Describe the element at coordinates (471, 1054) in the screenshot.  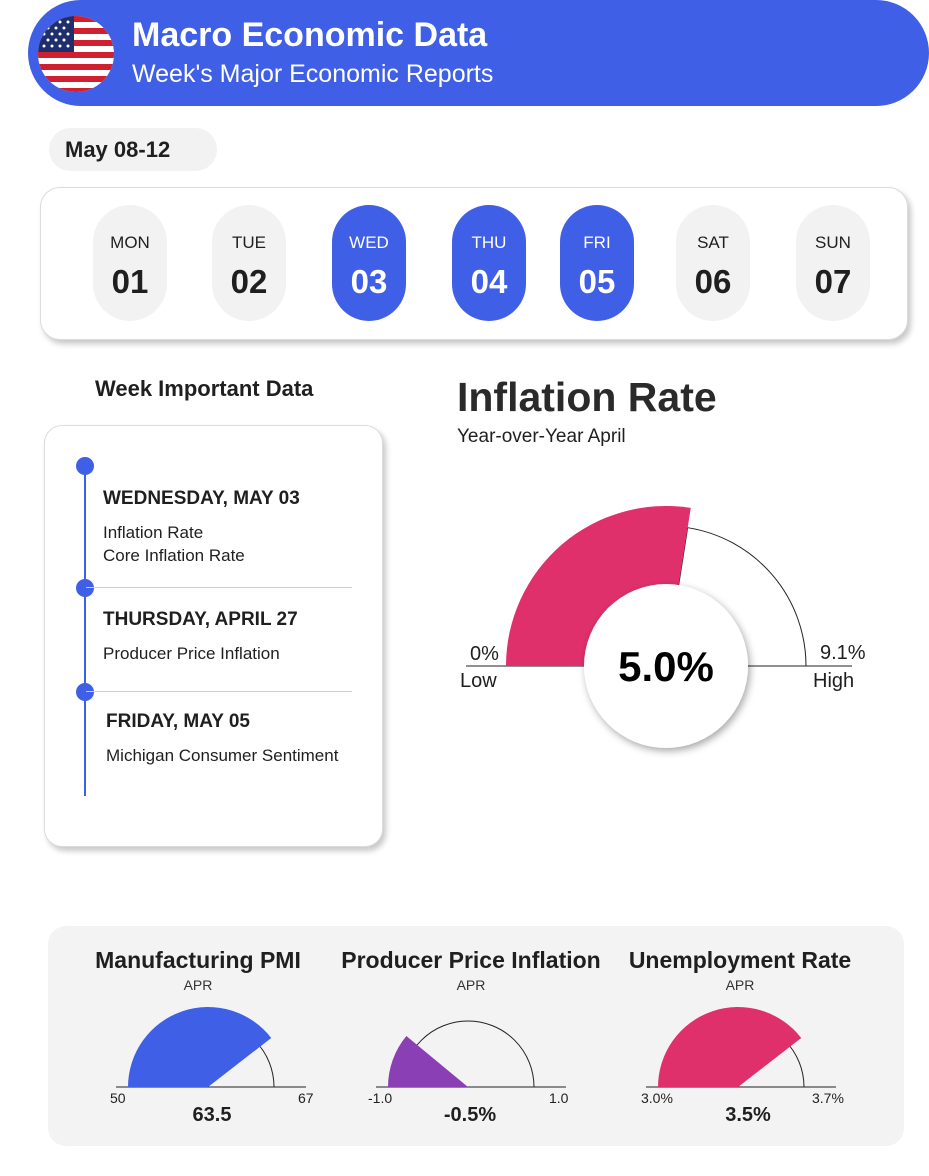
I see `metric-gauge-ppi` at that location.